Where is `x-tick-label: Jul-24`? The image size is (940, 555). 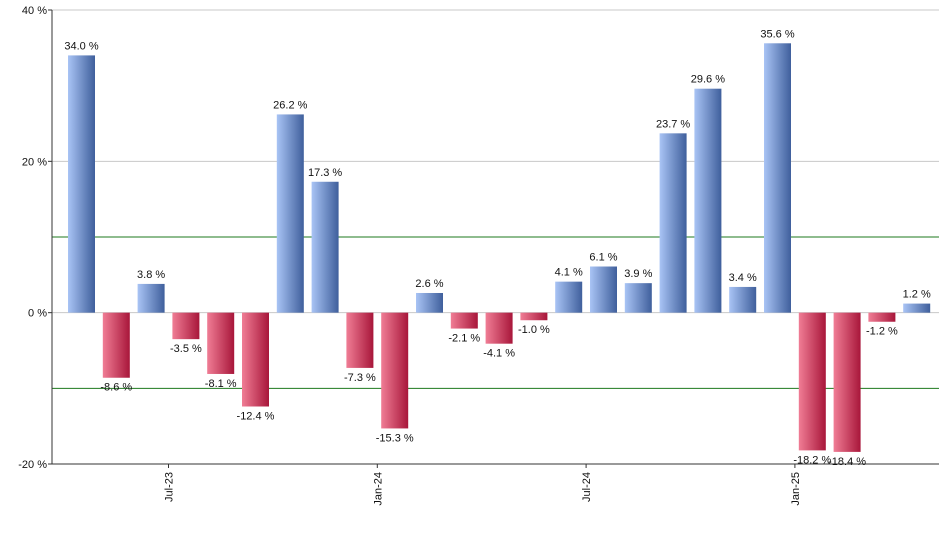 x-tick-label: Jul-24 is located at coordinates (587, 487).